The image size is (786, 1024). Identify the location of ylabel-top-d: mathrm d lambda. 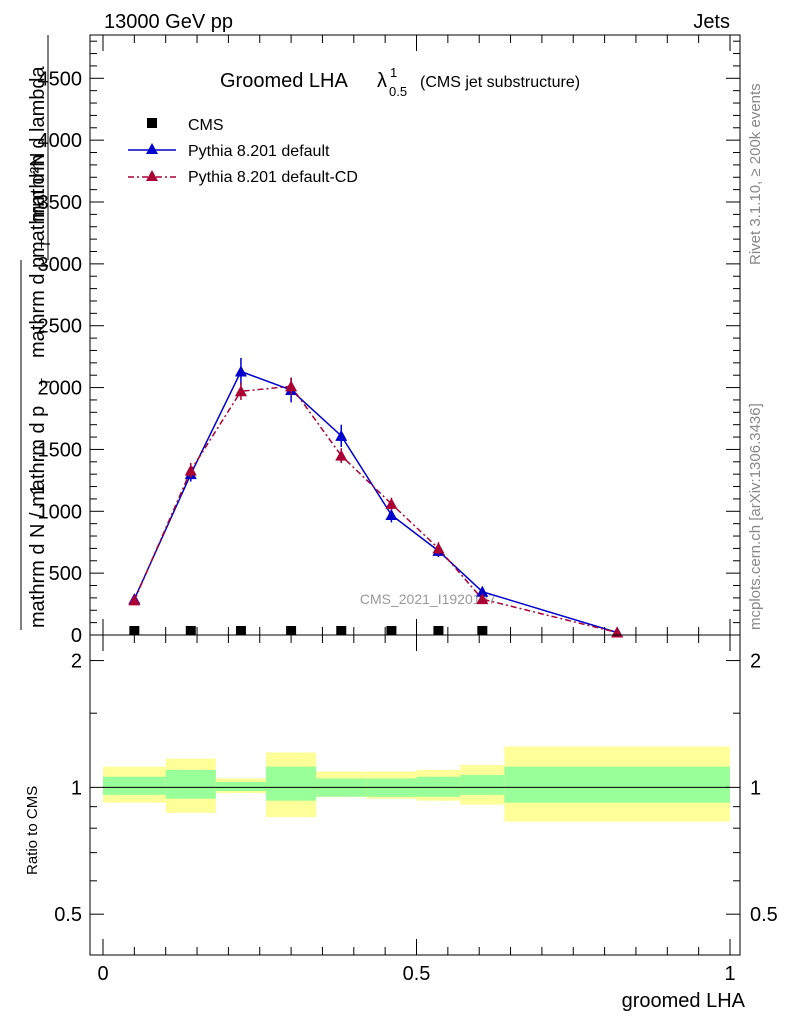
(38, 144).